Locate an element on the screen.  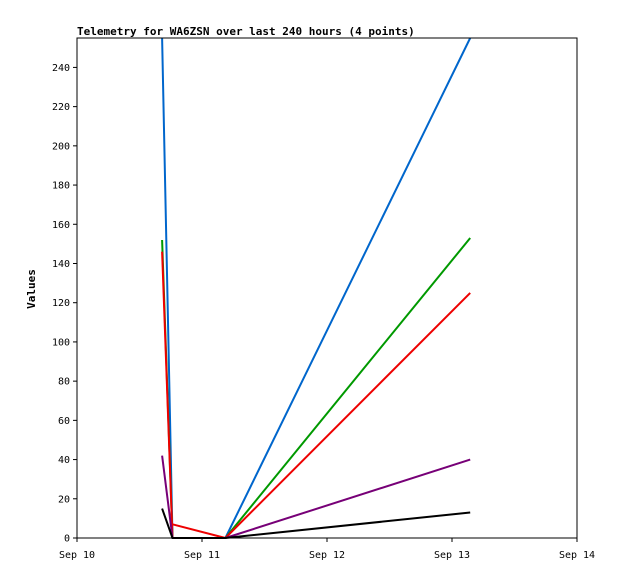
y-tick-label: 0 is located at coordinates (67, 539).